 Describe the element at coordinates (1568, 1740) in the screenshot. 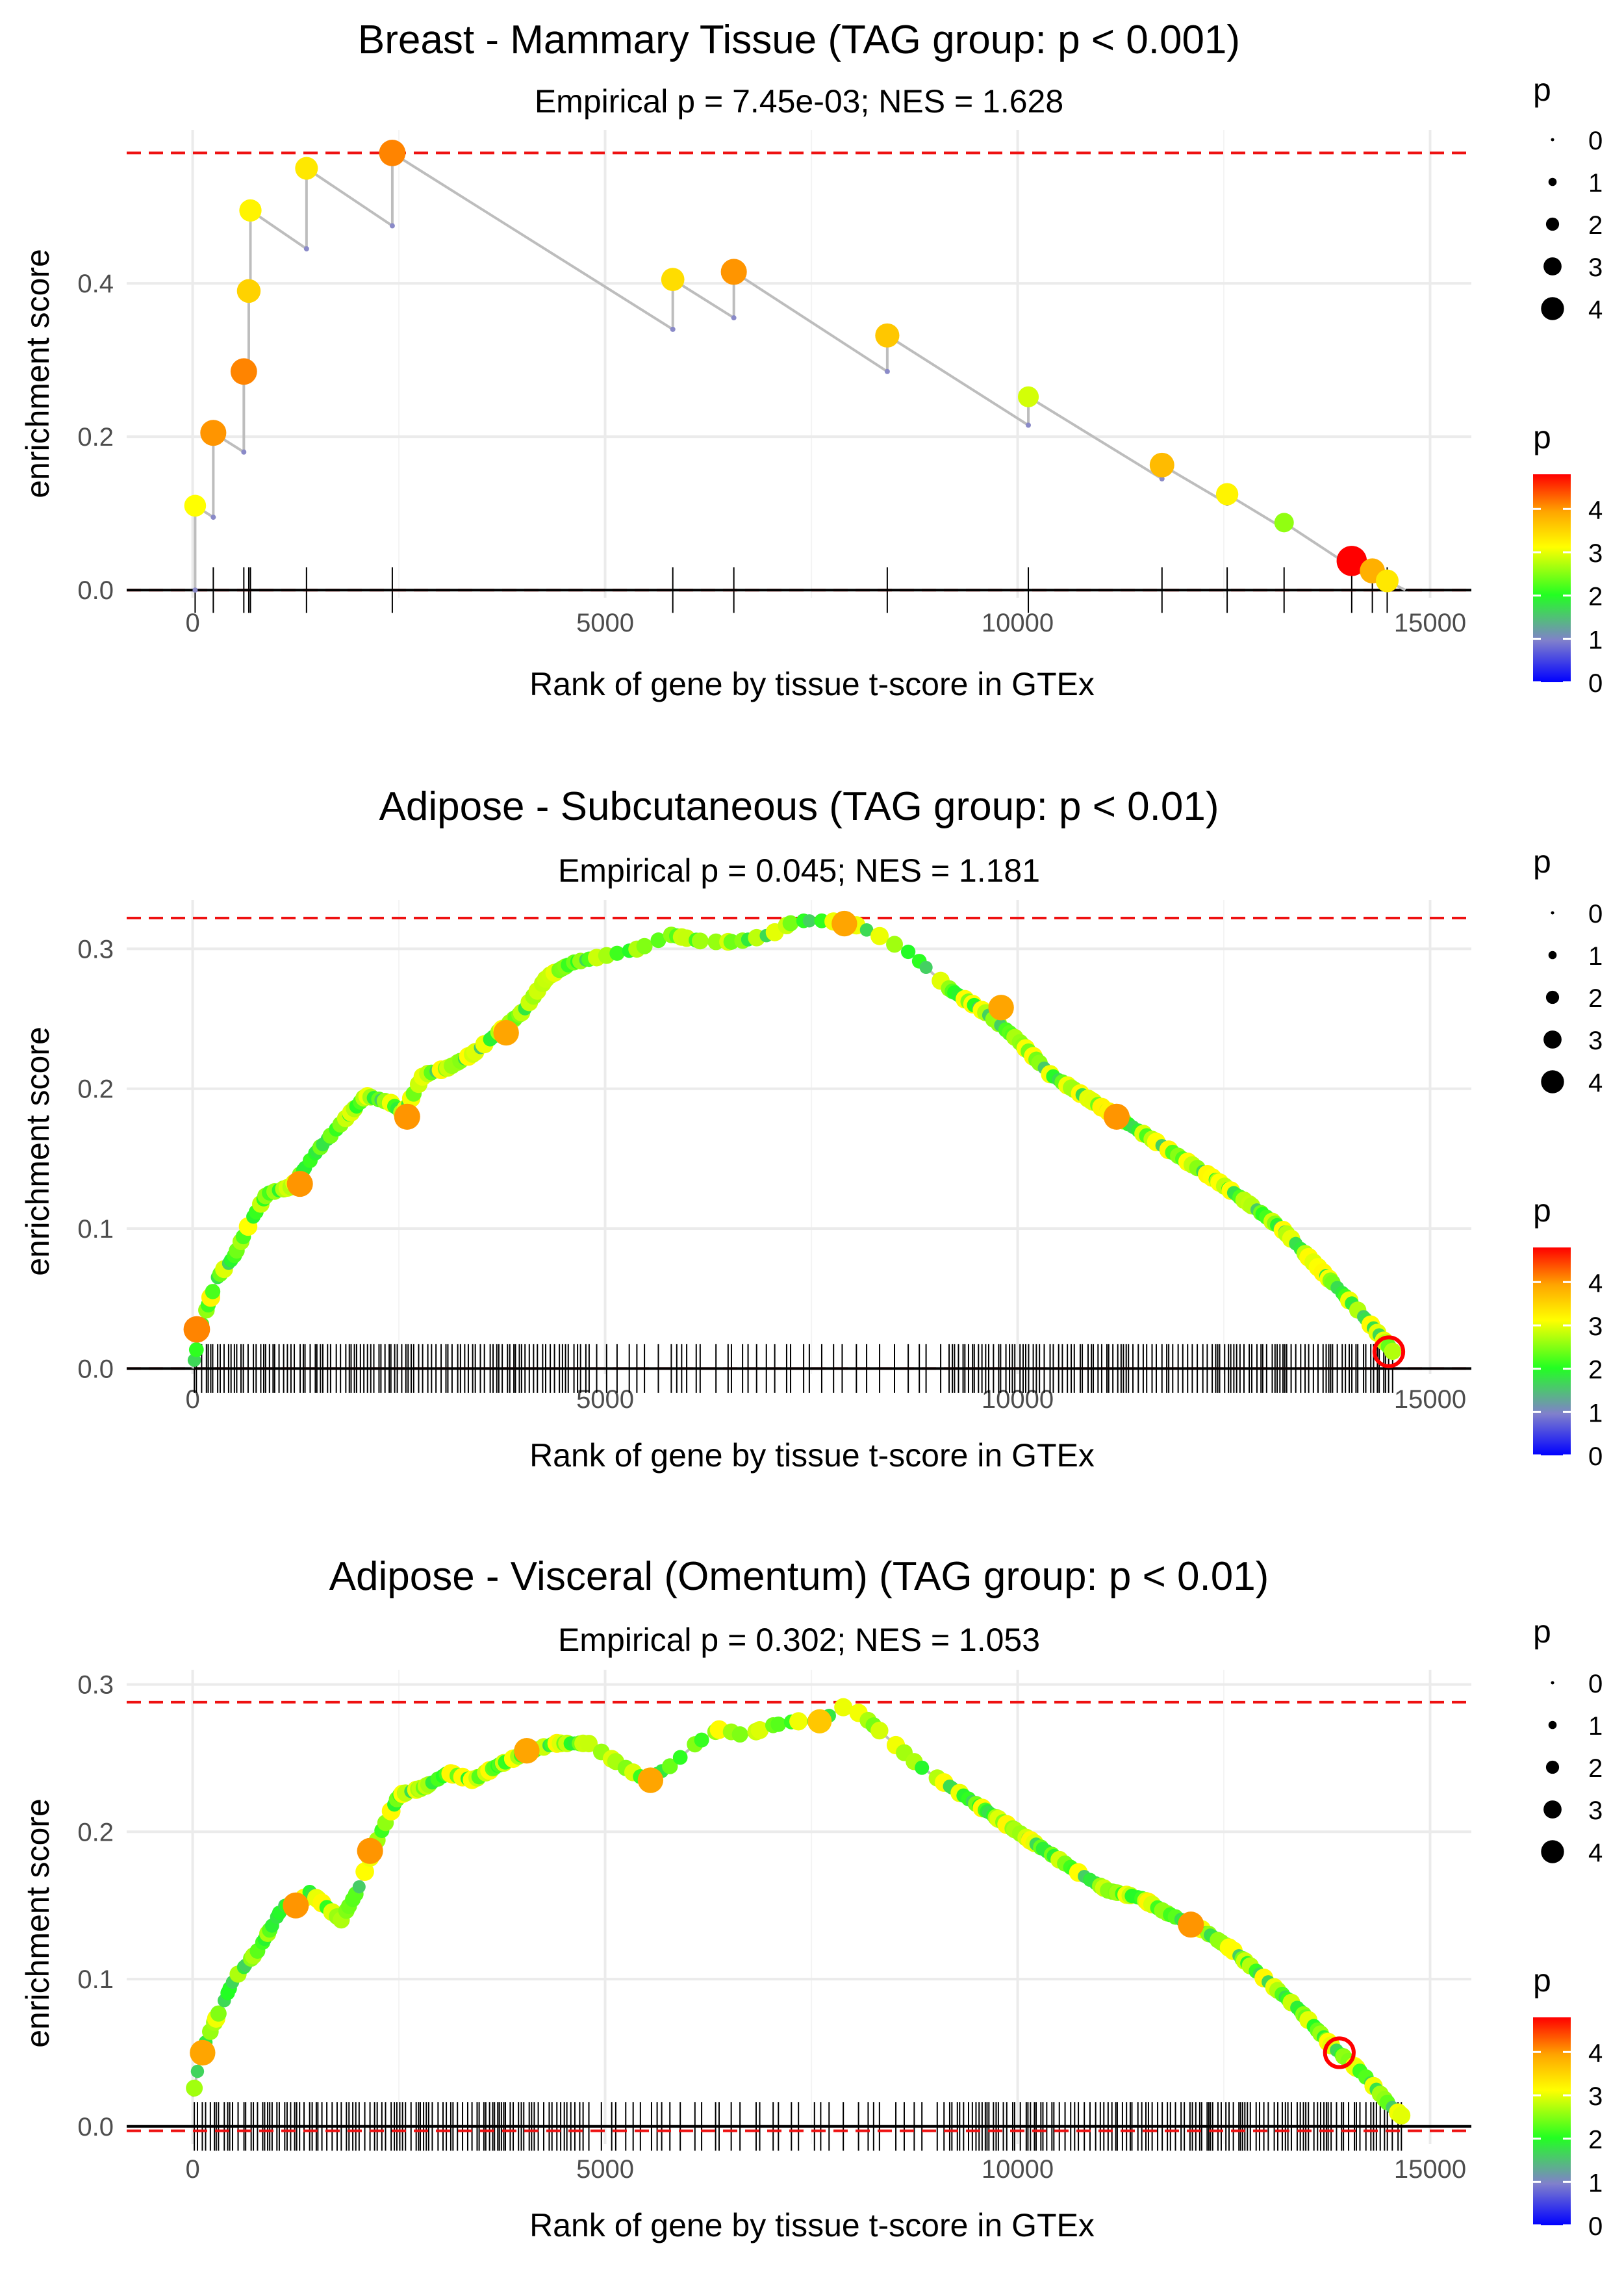

I see `size-legend: p 0 1 2 3 4` at that location.